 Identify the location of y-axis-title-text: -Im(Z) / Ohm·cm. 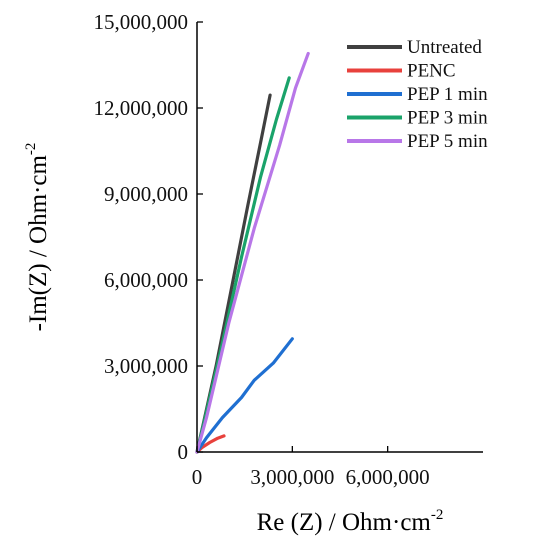
(38, 243).